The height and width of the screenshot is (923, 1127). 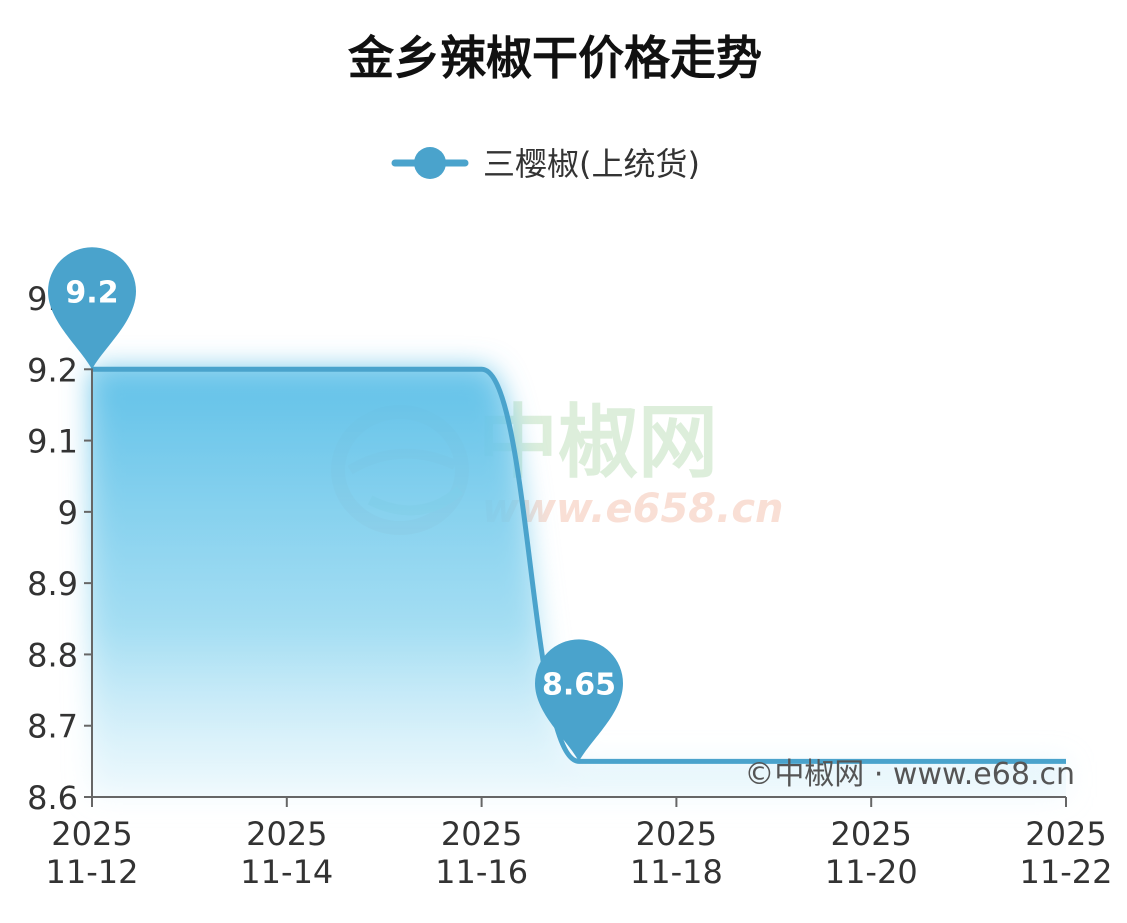 I want to click on legend: 三樱椒(上统货), so click(x=545, y=164).